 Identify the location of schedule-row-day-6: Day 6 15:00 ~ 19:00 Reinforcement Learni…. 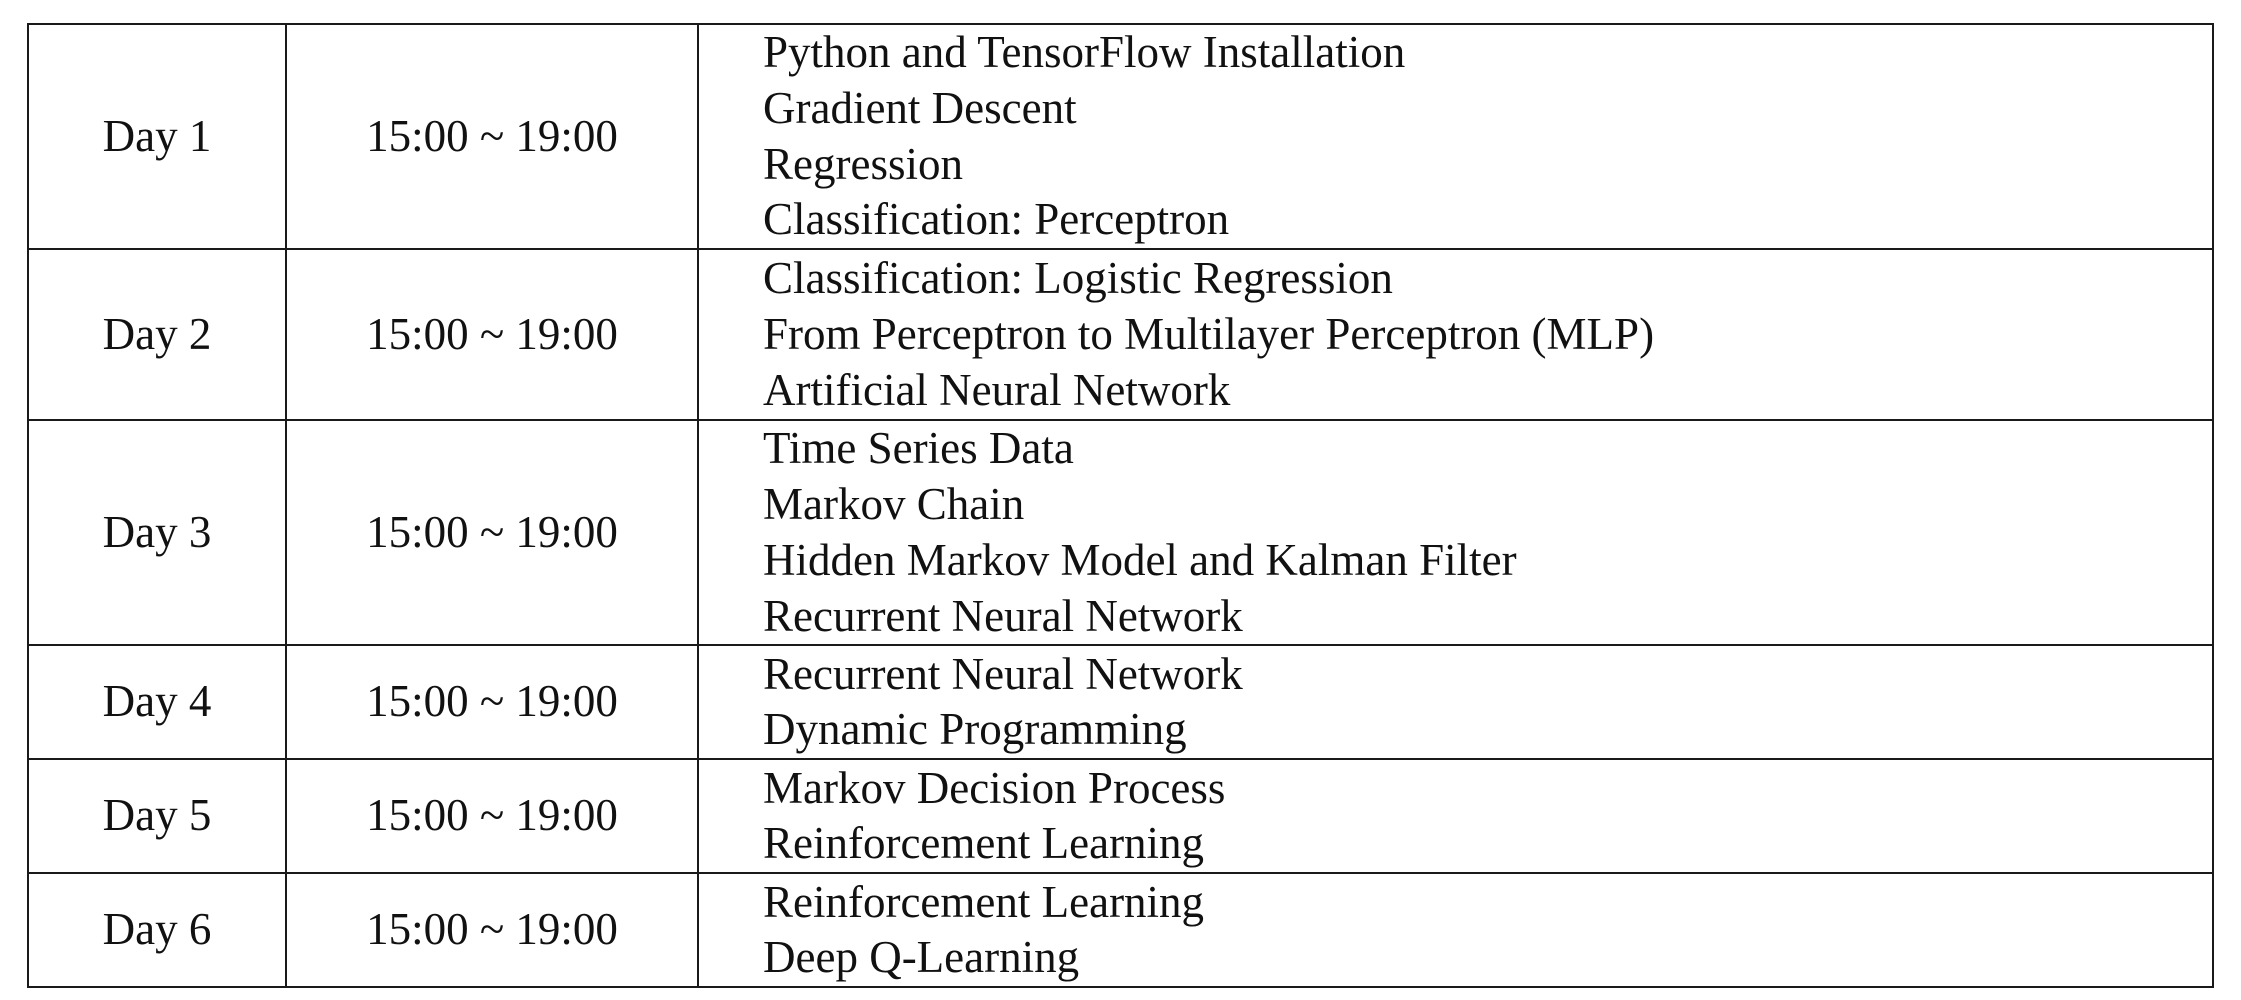
(1120, 930).